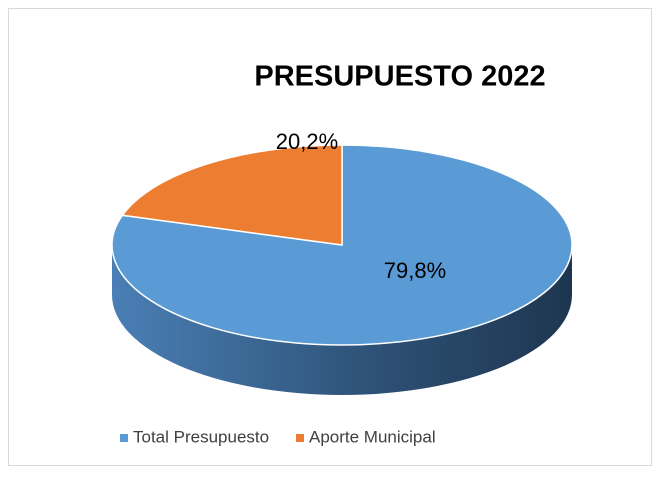  What do you see at coordinates (415, 270) in the screenshot?
I see `data-label: 79,8%` at bounding box center [415, 270].